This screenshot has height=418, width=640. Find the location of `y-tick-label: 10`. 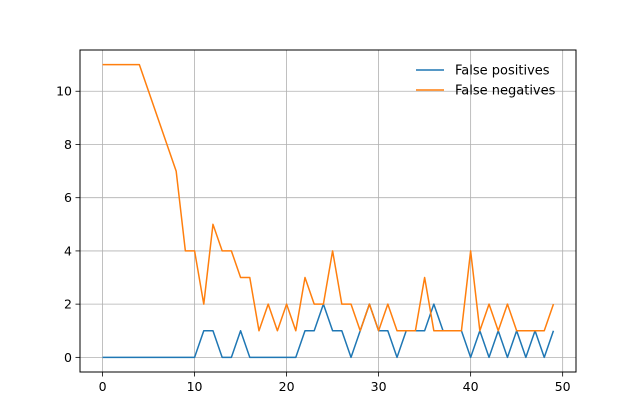

y-tick-label: 10 is located at coordinates (64, 91).